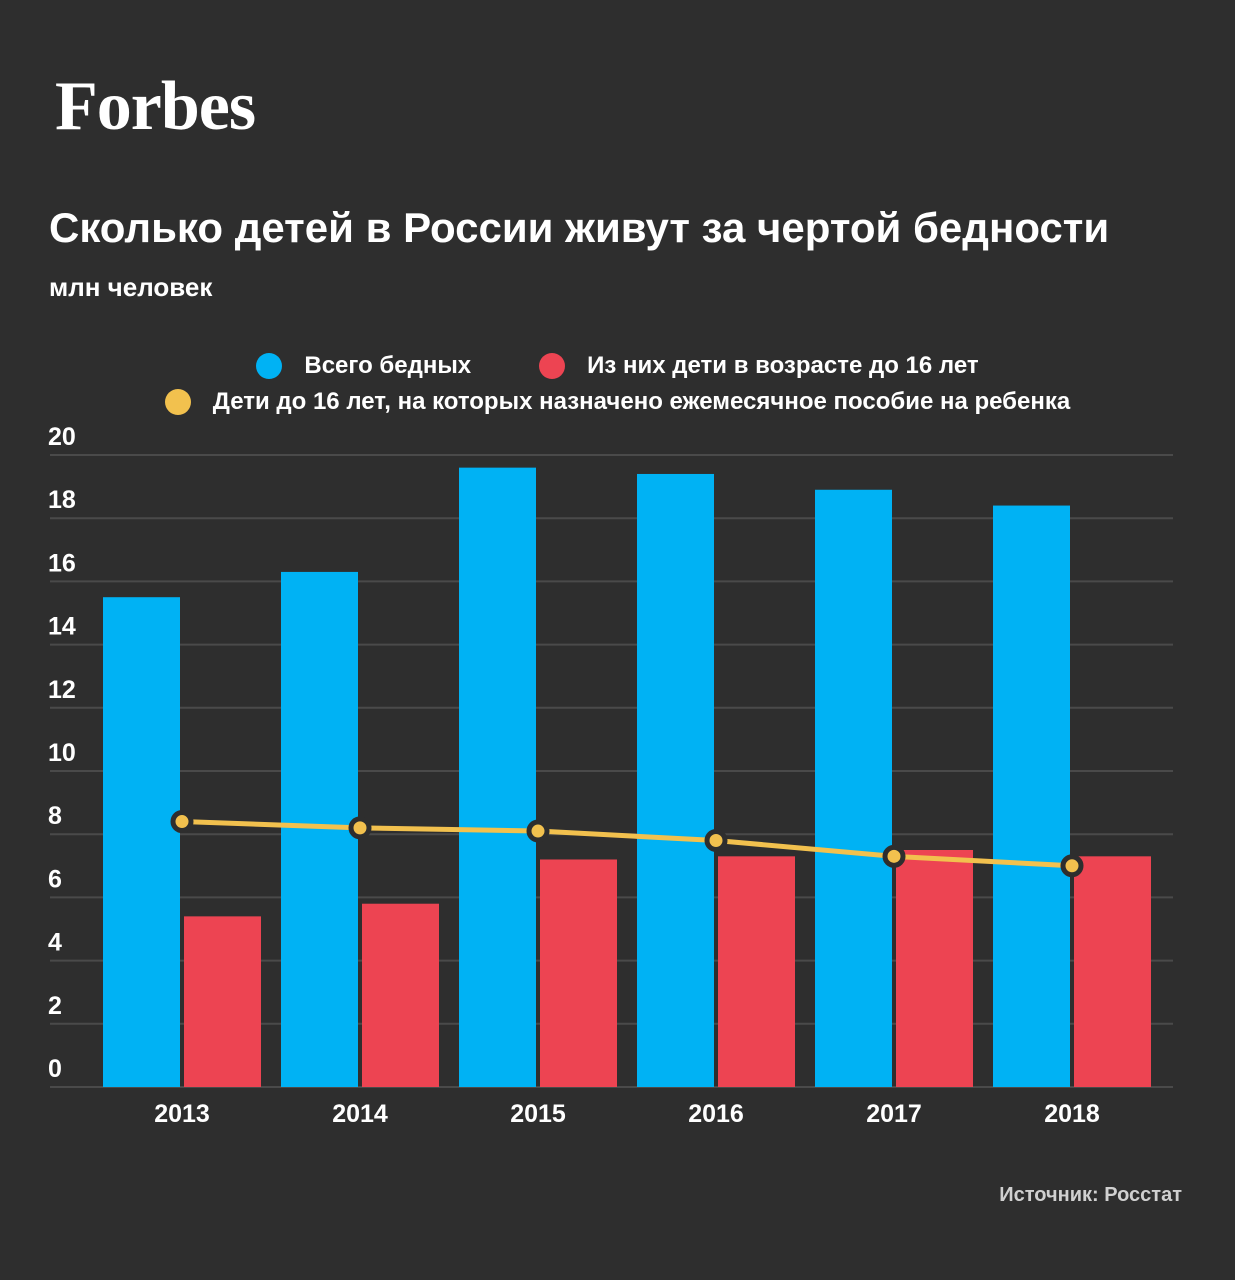  I want to click on y-axis-label-6: 6, so click(55, 879).